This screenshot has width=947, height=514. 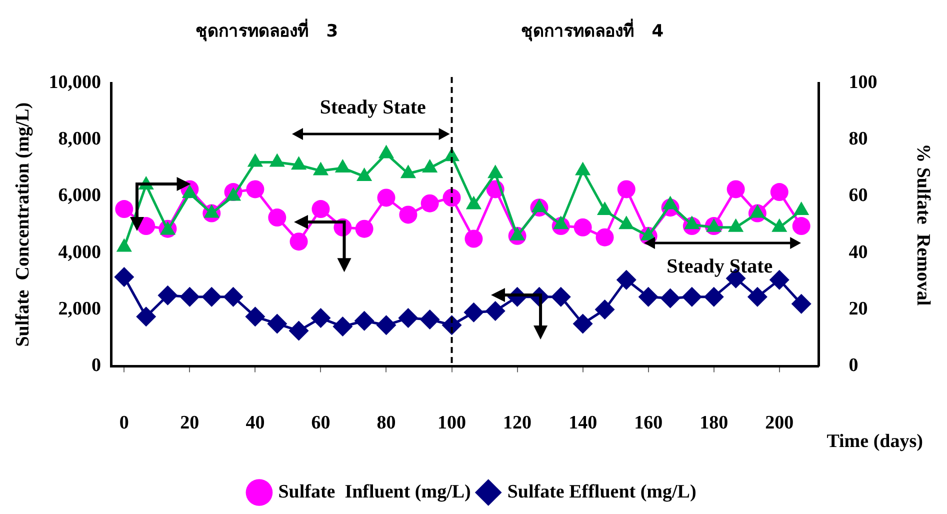 What do you see at coordinates (923, 225) in the screenshot?
I see `y2-axis-title: % Sulfate Removal` at bounding box center [923, 225].